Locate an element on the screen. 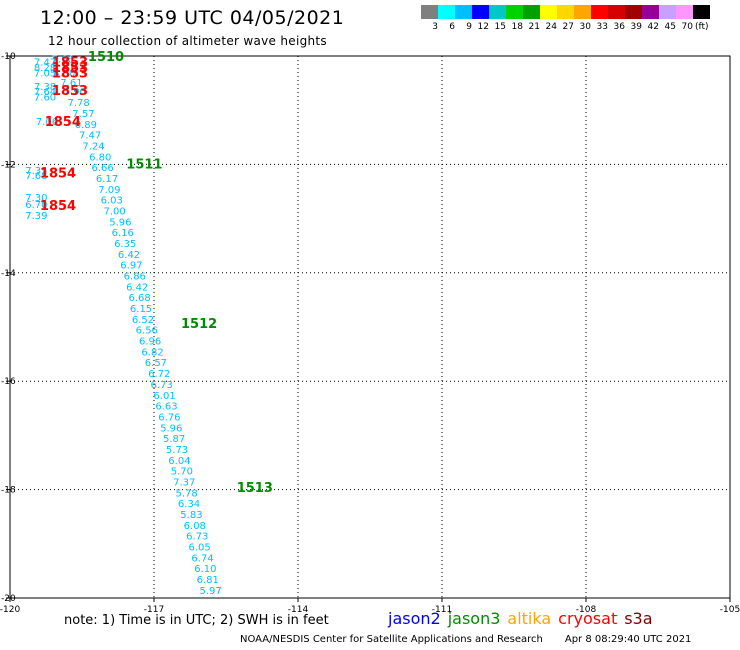  wave-height-label: 6.80 is located at coordinates (100, 157).